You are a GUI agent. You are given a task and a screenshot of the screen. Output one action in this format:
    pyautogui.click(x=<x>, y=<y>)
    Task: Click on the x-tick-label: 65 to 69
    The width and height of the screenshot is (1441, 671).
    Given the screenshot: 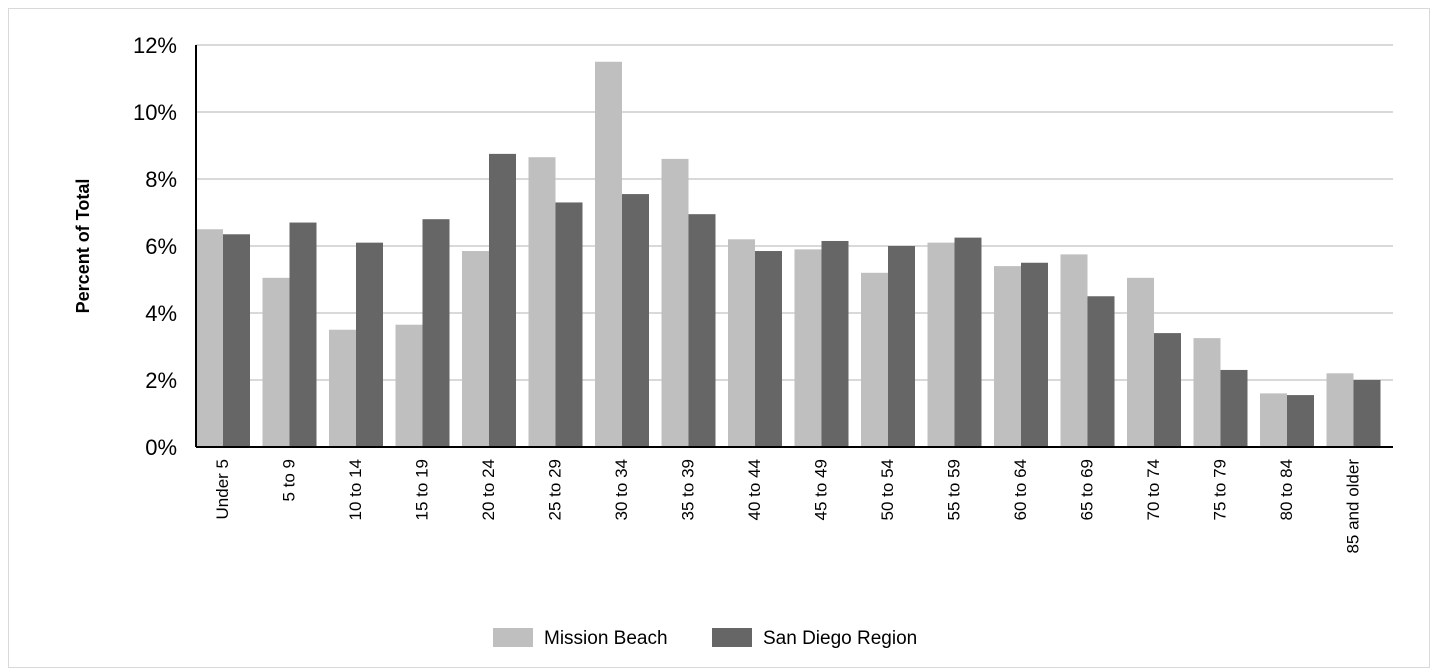 What is the action you would take?
    pyautogui.click(x=1087, y=489)
    